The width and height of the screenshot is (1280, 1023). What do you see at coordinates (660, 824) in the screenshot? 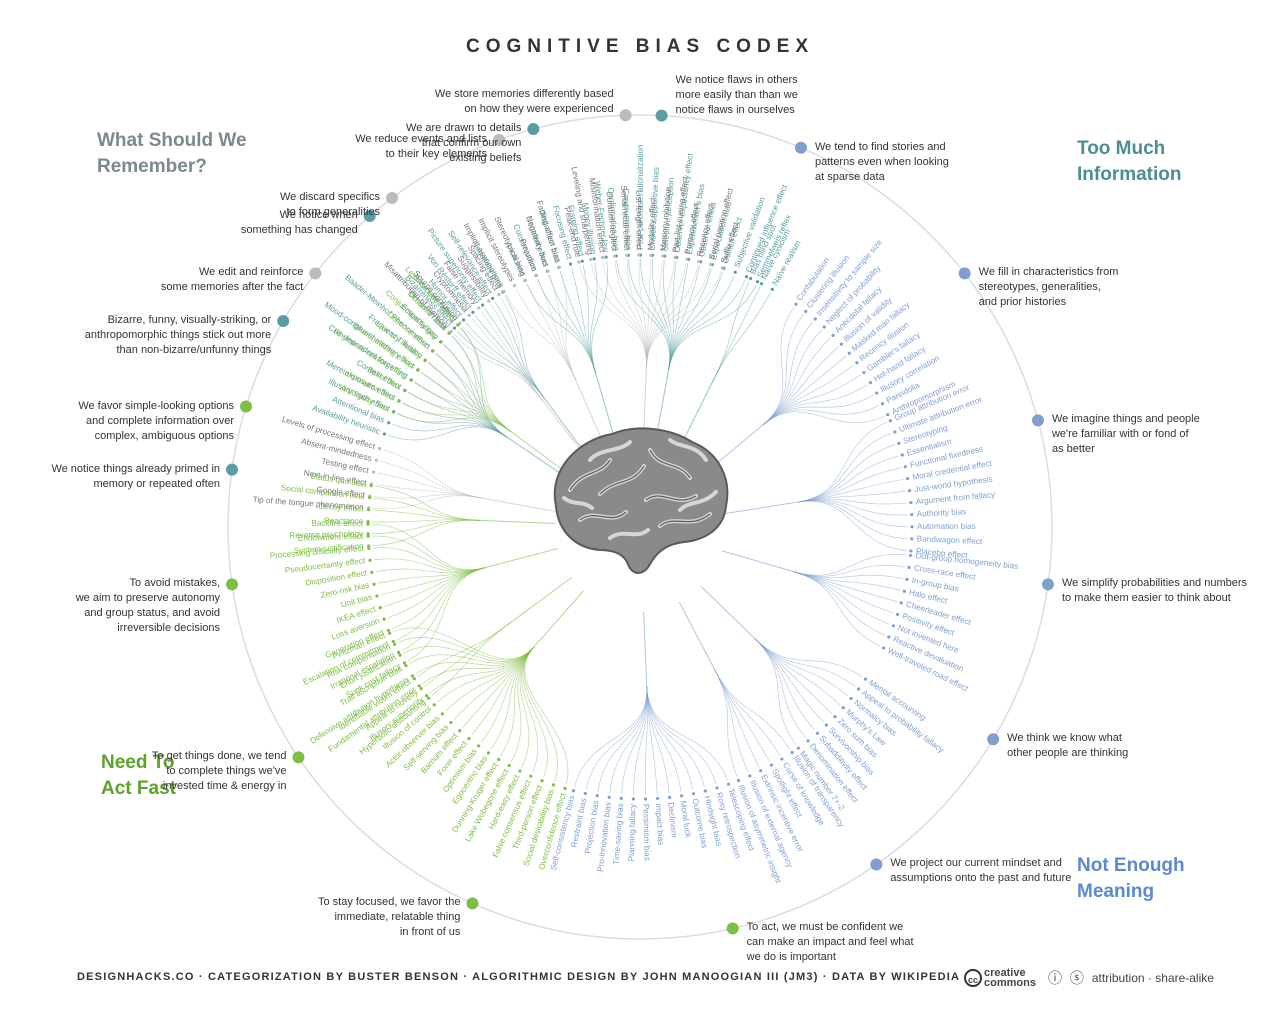
I see `bias-label: Impact bias` at bounding box center [660, 824].